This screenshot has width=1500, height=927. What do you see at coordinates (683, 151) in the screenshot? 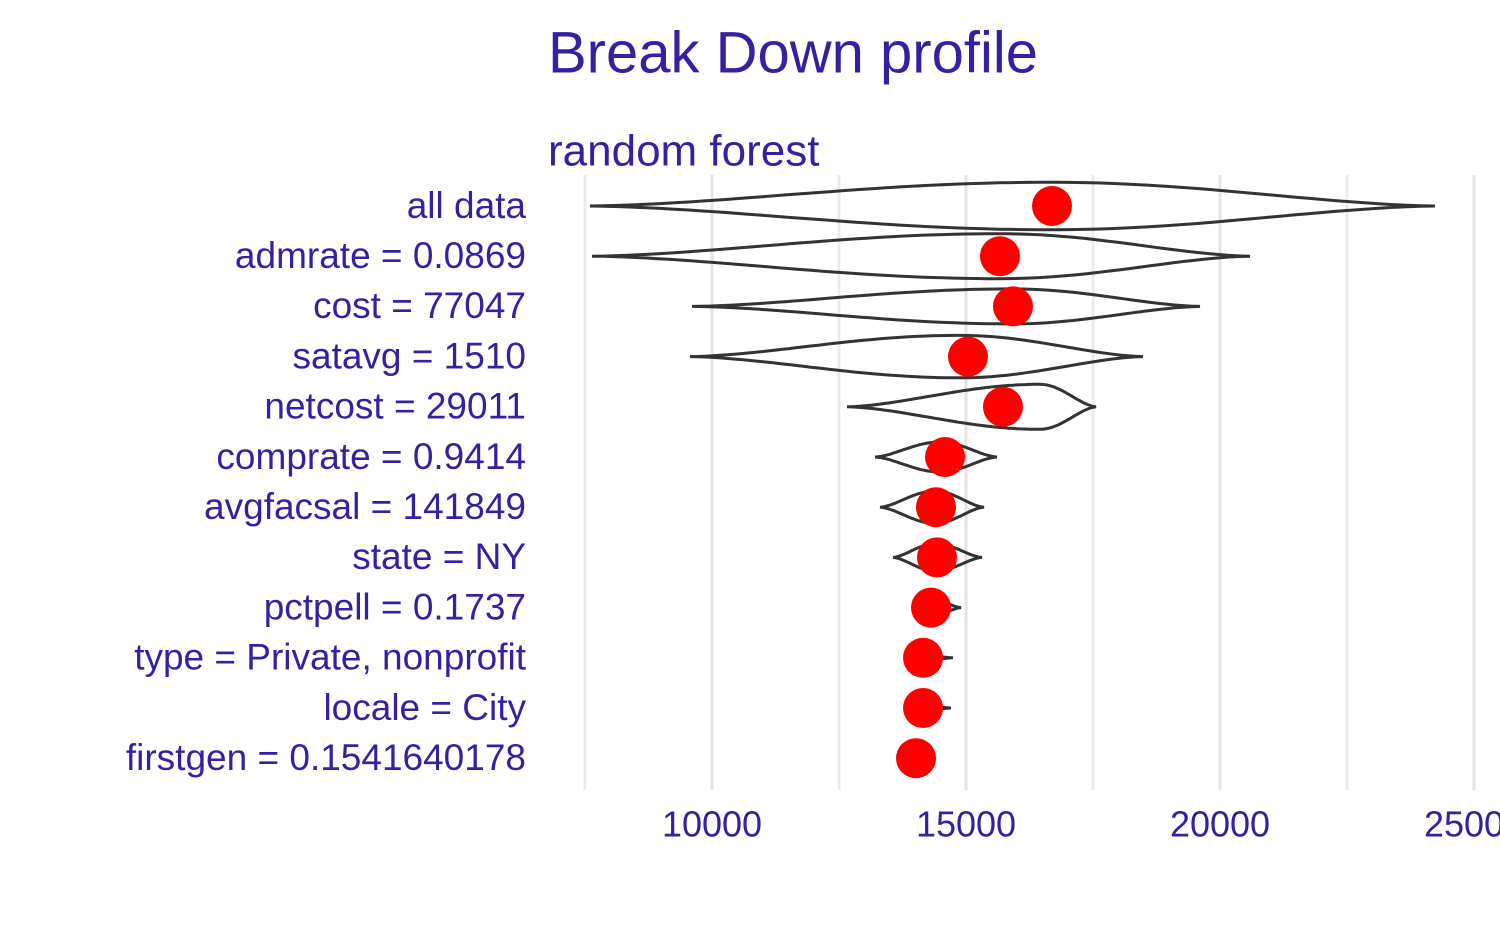
I see `chart-subtitle: random forest` at bounding box center [683, 151].